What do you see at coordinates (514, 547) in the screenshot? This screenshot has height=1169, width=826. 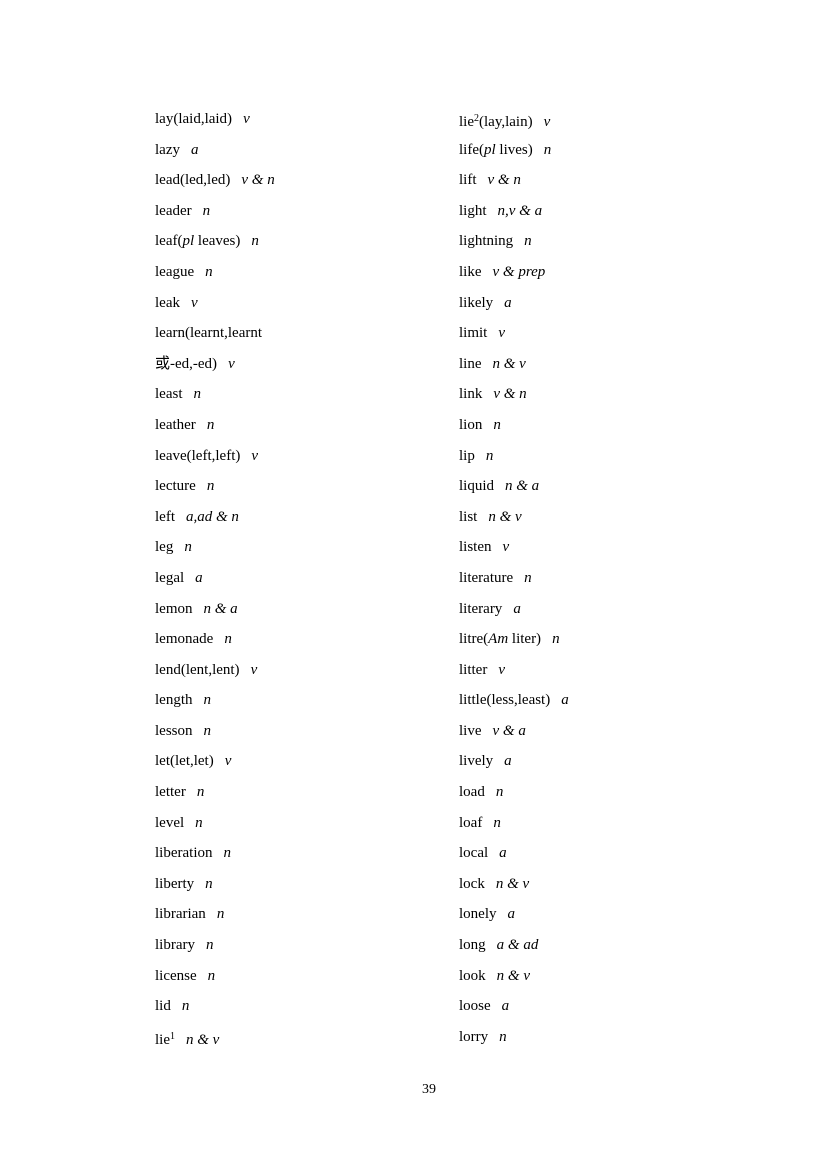 I see `word-entry: listen v` at bounding box center [514, 547].